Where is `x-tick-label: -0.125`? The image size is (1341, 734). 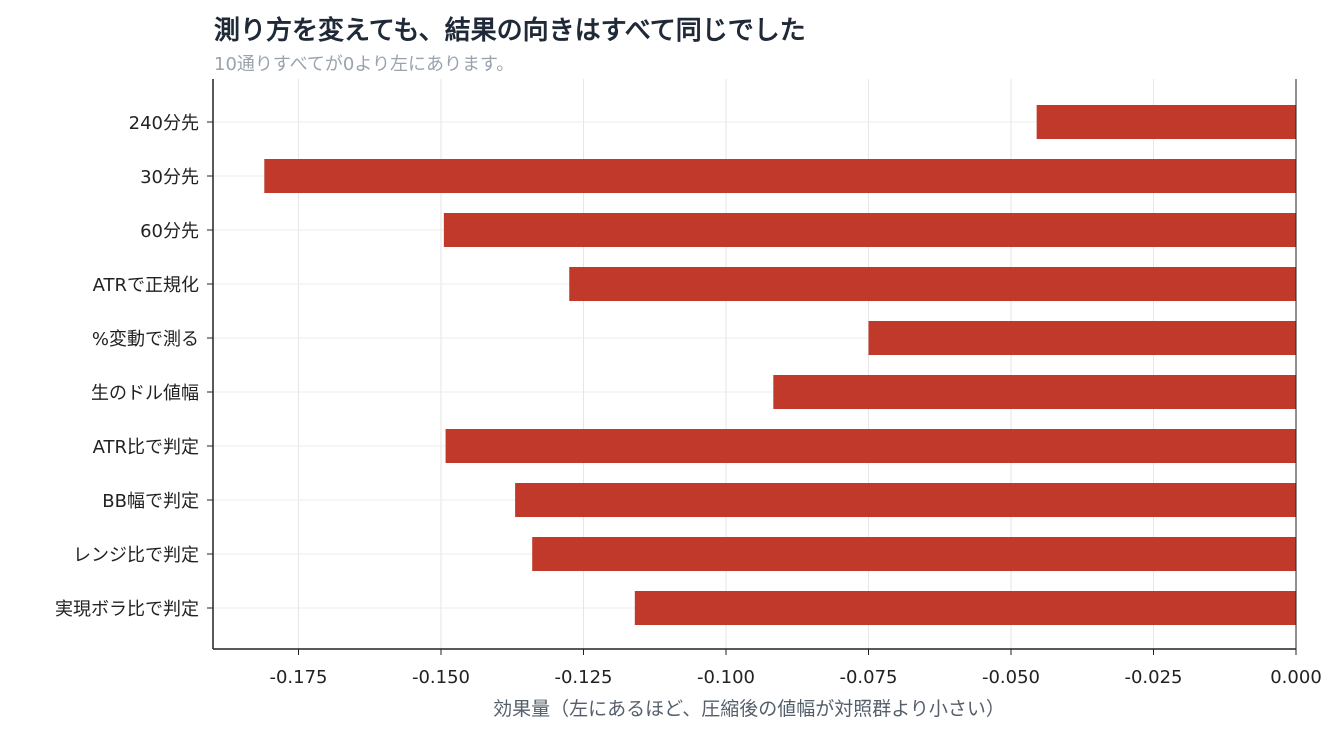
x-tick-label: -0.125 is located at coordinates (583, 677).